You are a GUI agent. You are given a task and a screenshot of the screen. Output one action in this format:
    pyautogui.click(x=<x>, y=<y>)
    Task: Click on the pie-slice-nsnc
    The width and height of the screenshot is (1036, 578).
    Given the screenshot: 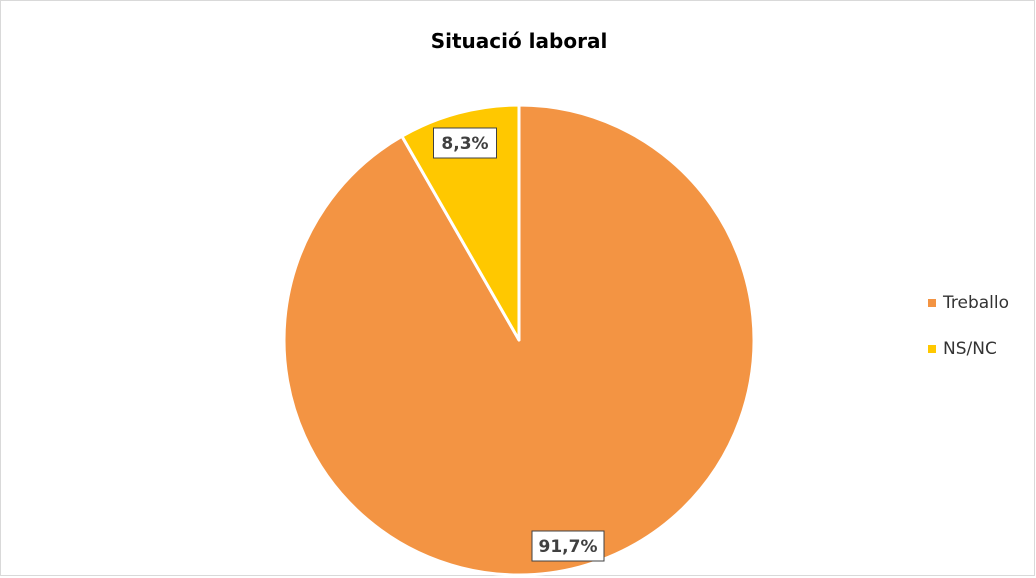 What is the action you would take?
    pyautogui.click(x=460, y=222)
    